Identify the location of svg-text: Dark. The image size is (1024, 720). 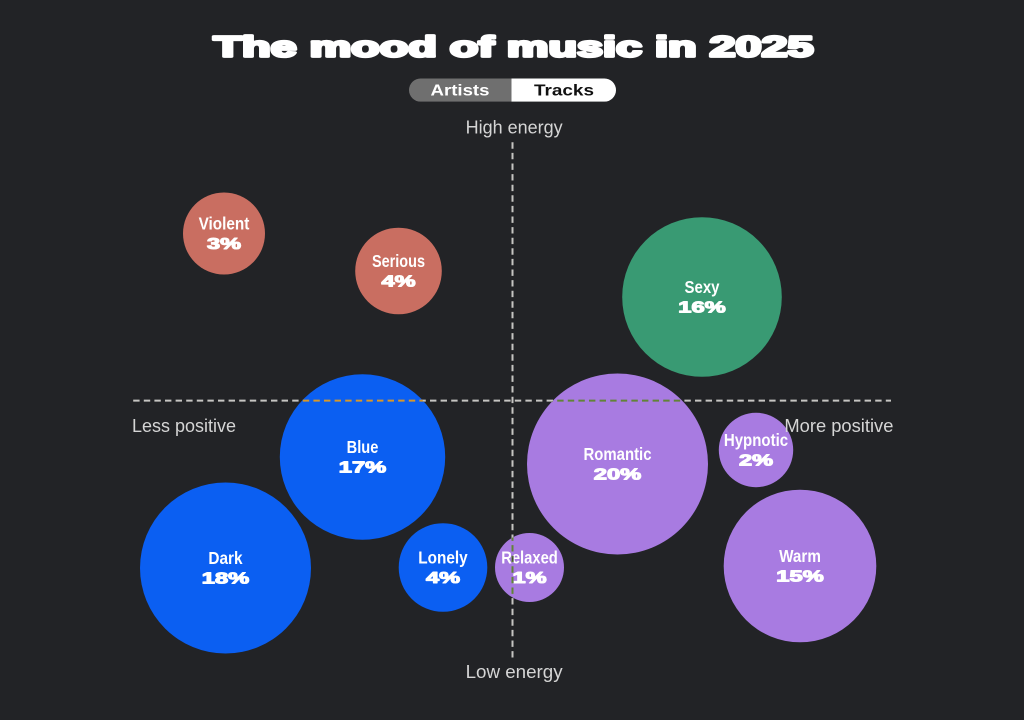
(225, 558).